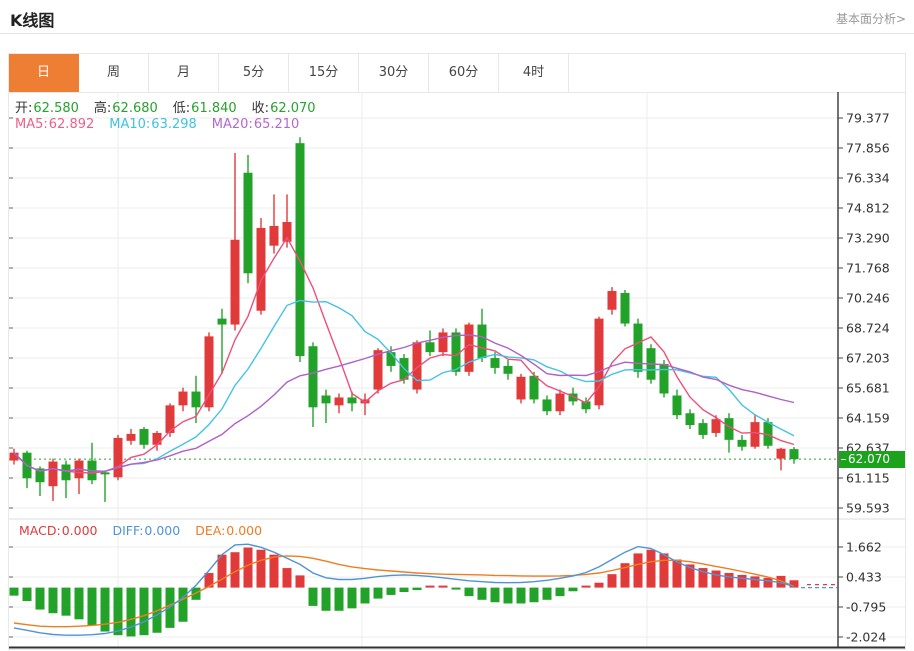  What do you see at coordinates (864, 577) in the screenshot?
I see `y-axis-tick-label: 0.433` at bounding box center [864, 577].